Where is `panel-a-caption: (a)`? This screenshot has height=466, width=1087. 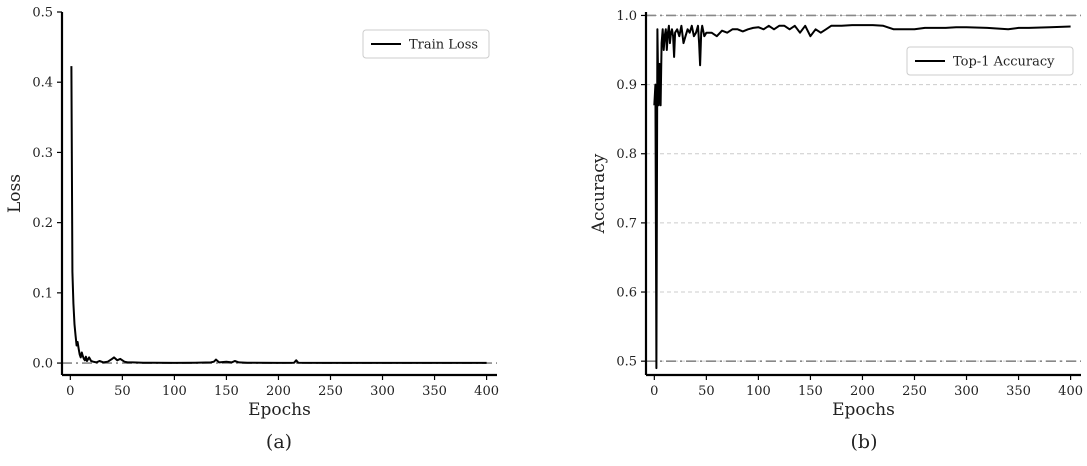 panel-a-caption: (a) is located at coordinates (279, 442).